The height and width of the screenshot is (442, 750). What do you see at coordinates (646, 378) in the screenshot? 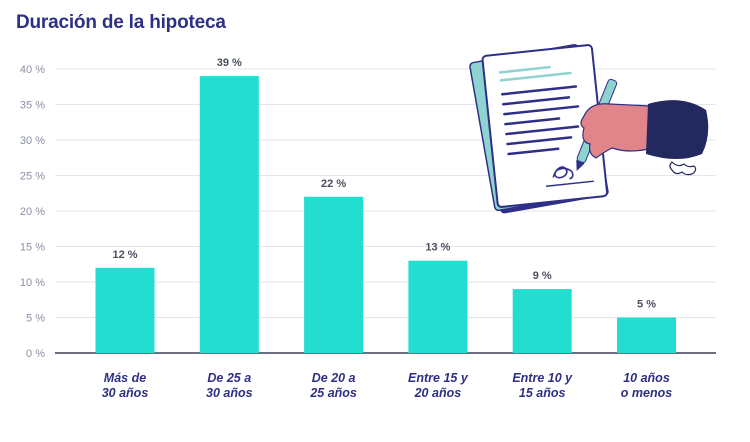
I see `x-tick-label: 10 años` at bounding box center [646, 378].